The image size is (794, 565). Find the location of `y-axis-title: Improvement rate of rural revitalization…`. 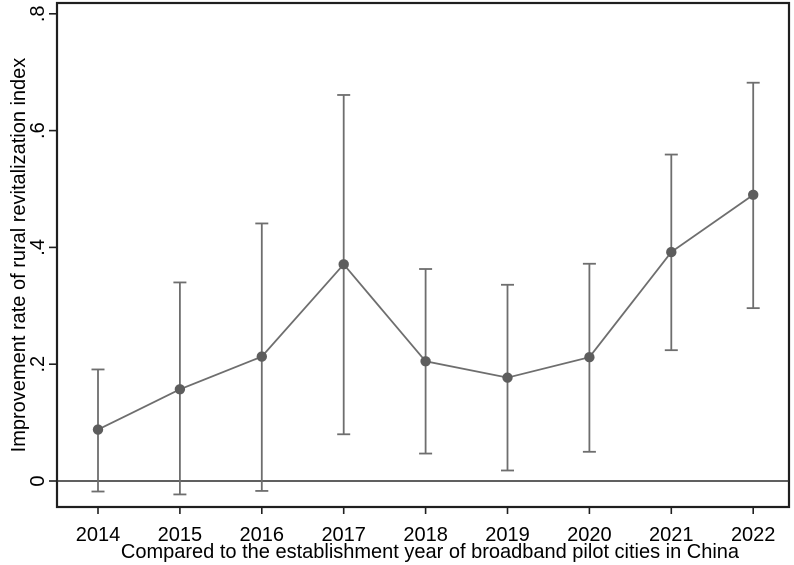

y-axis-title: Improvement rate of rural revitalization… is located at coordinates (19, 255).